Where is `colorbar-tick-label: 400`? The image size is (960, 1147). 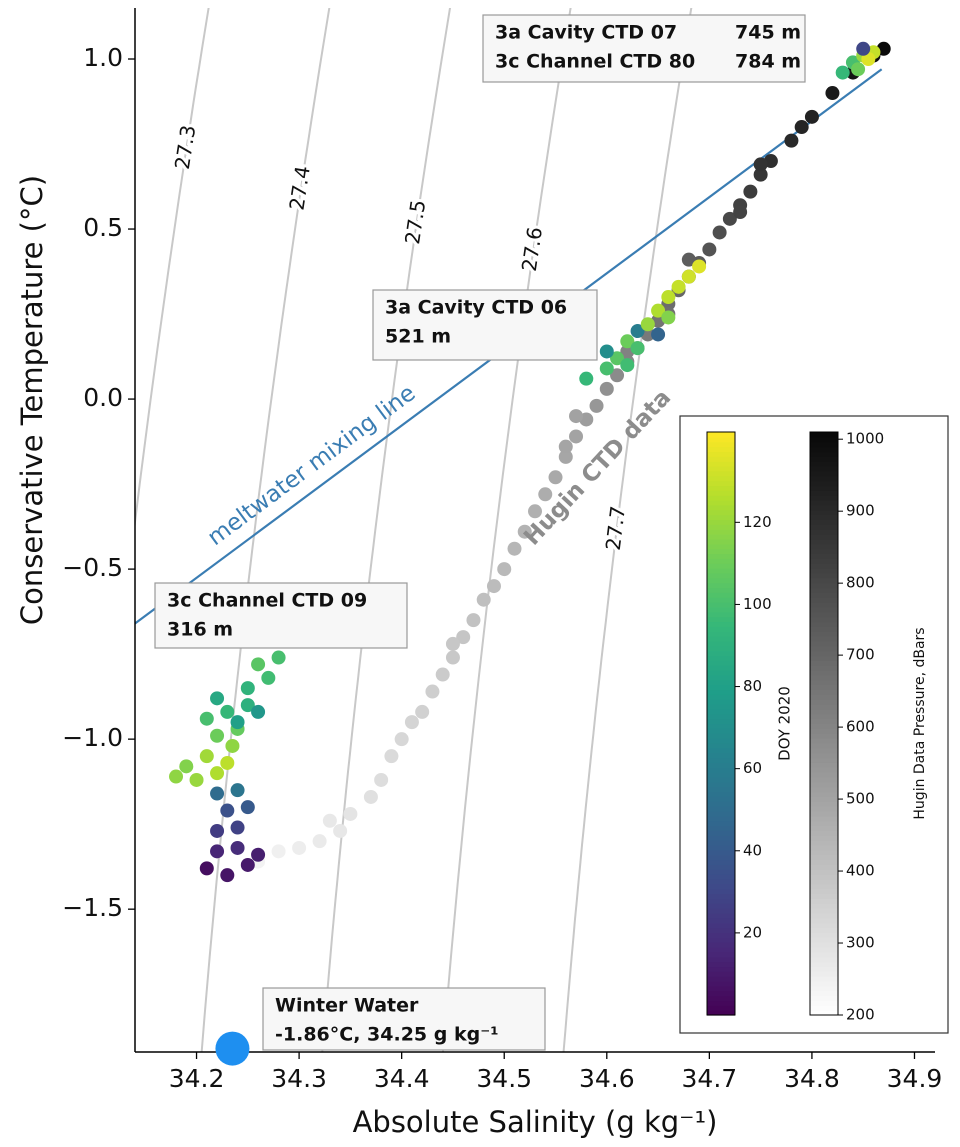
colorbar-tick-label: 400 is located at coordinates (860, 871).